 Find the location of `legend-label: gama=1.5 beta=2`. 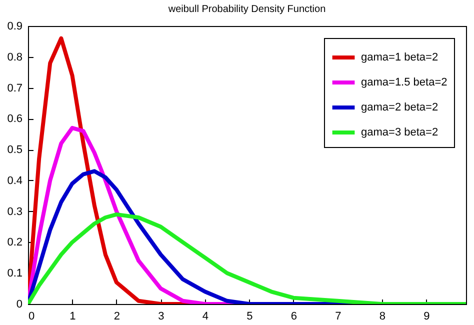

legend-label: gama=1.5 beta=2 is located at coordinates (404, 82).